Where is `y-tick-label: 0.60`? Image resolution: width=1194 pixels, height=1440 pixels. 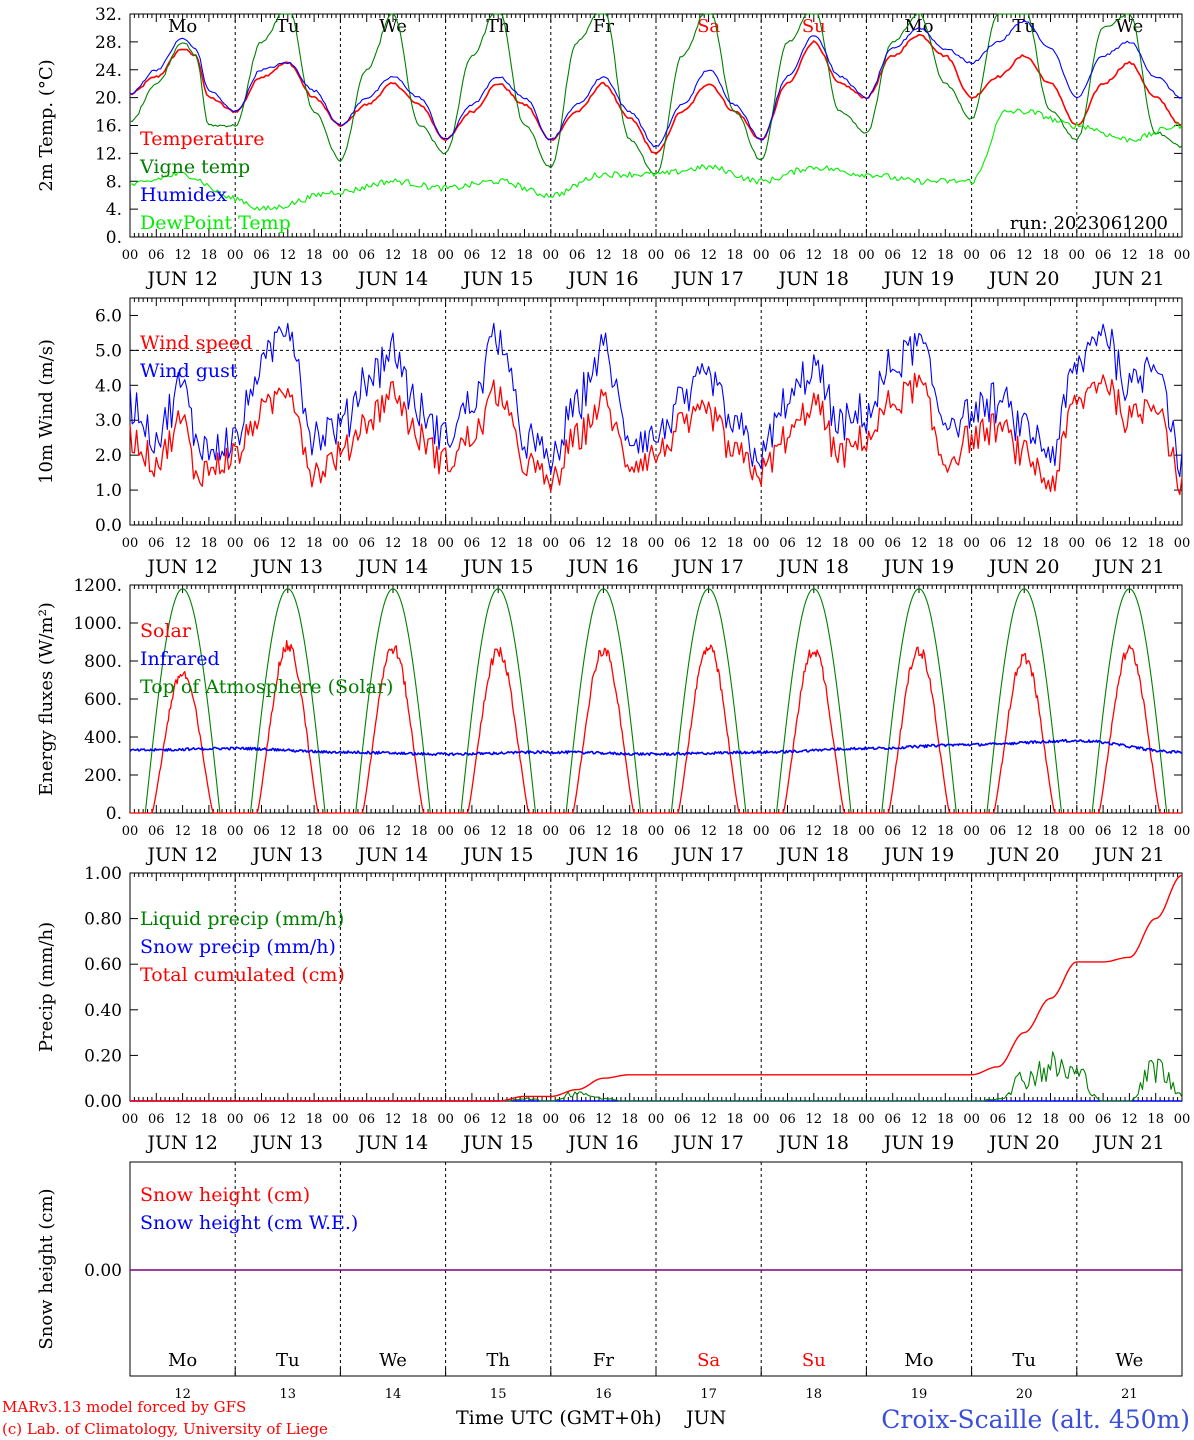 y-tick-label: 0.60 is located at coordinates (103, 965).